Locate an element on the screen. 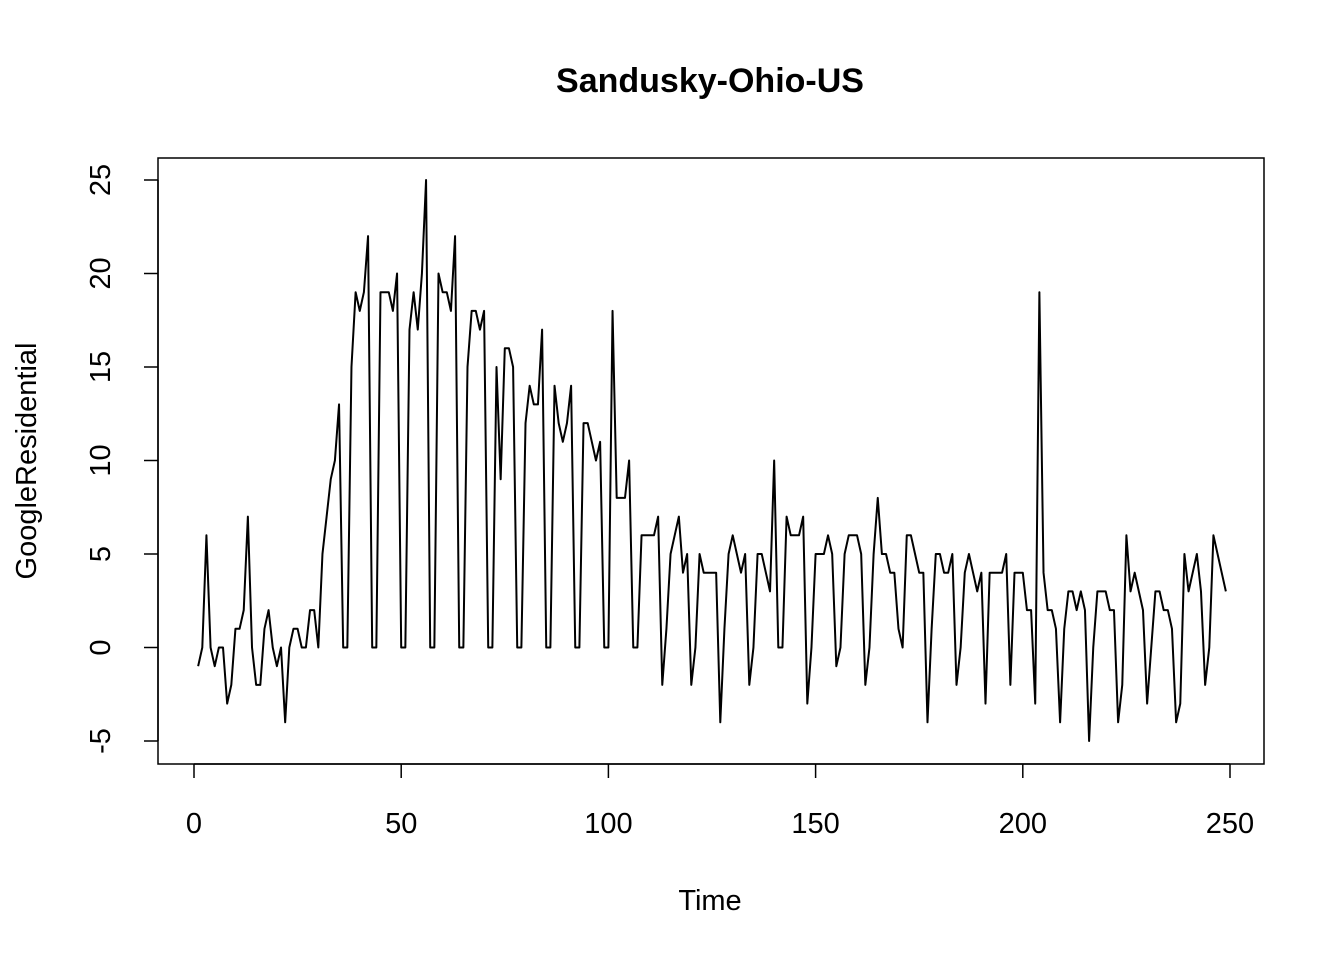  x-axis: 0 50 100 150 200 250 is located at coordinates (720, 801).